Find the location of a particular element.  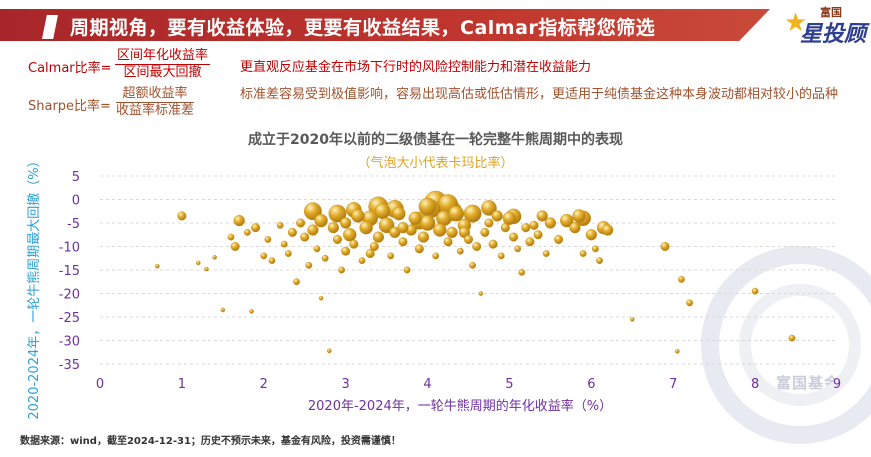

watermark-text: 富国基金 is located at coordinates (808, 383).